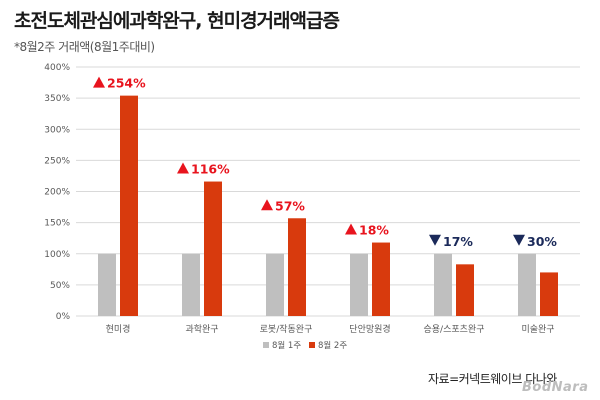  What do you see at coordinates (542, 241) in the screenshot?
I see `change-label: 30%` at bounding box center [542, 241].